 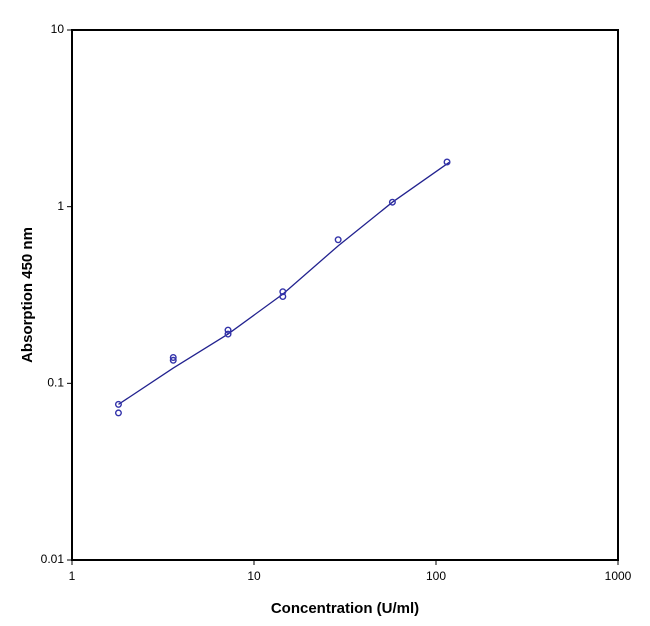 What do you see at coordinates (72, 576) in the screenshot?
I see `x-tick-label: 1` at bounding box center [72, 576].